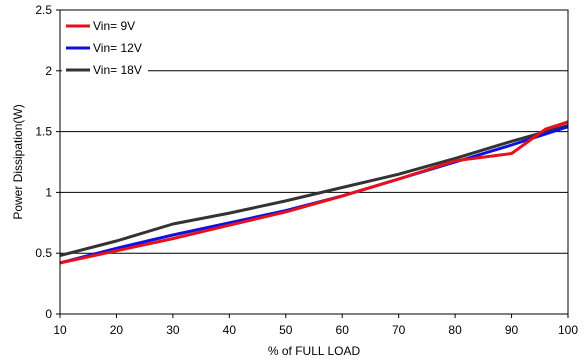  What do you see at coordinates (114, 26) in the screenshot?
I see `legend-label: Vin= 9V` at bounding box center [114, 26].